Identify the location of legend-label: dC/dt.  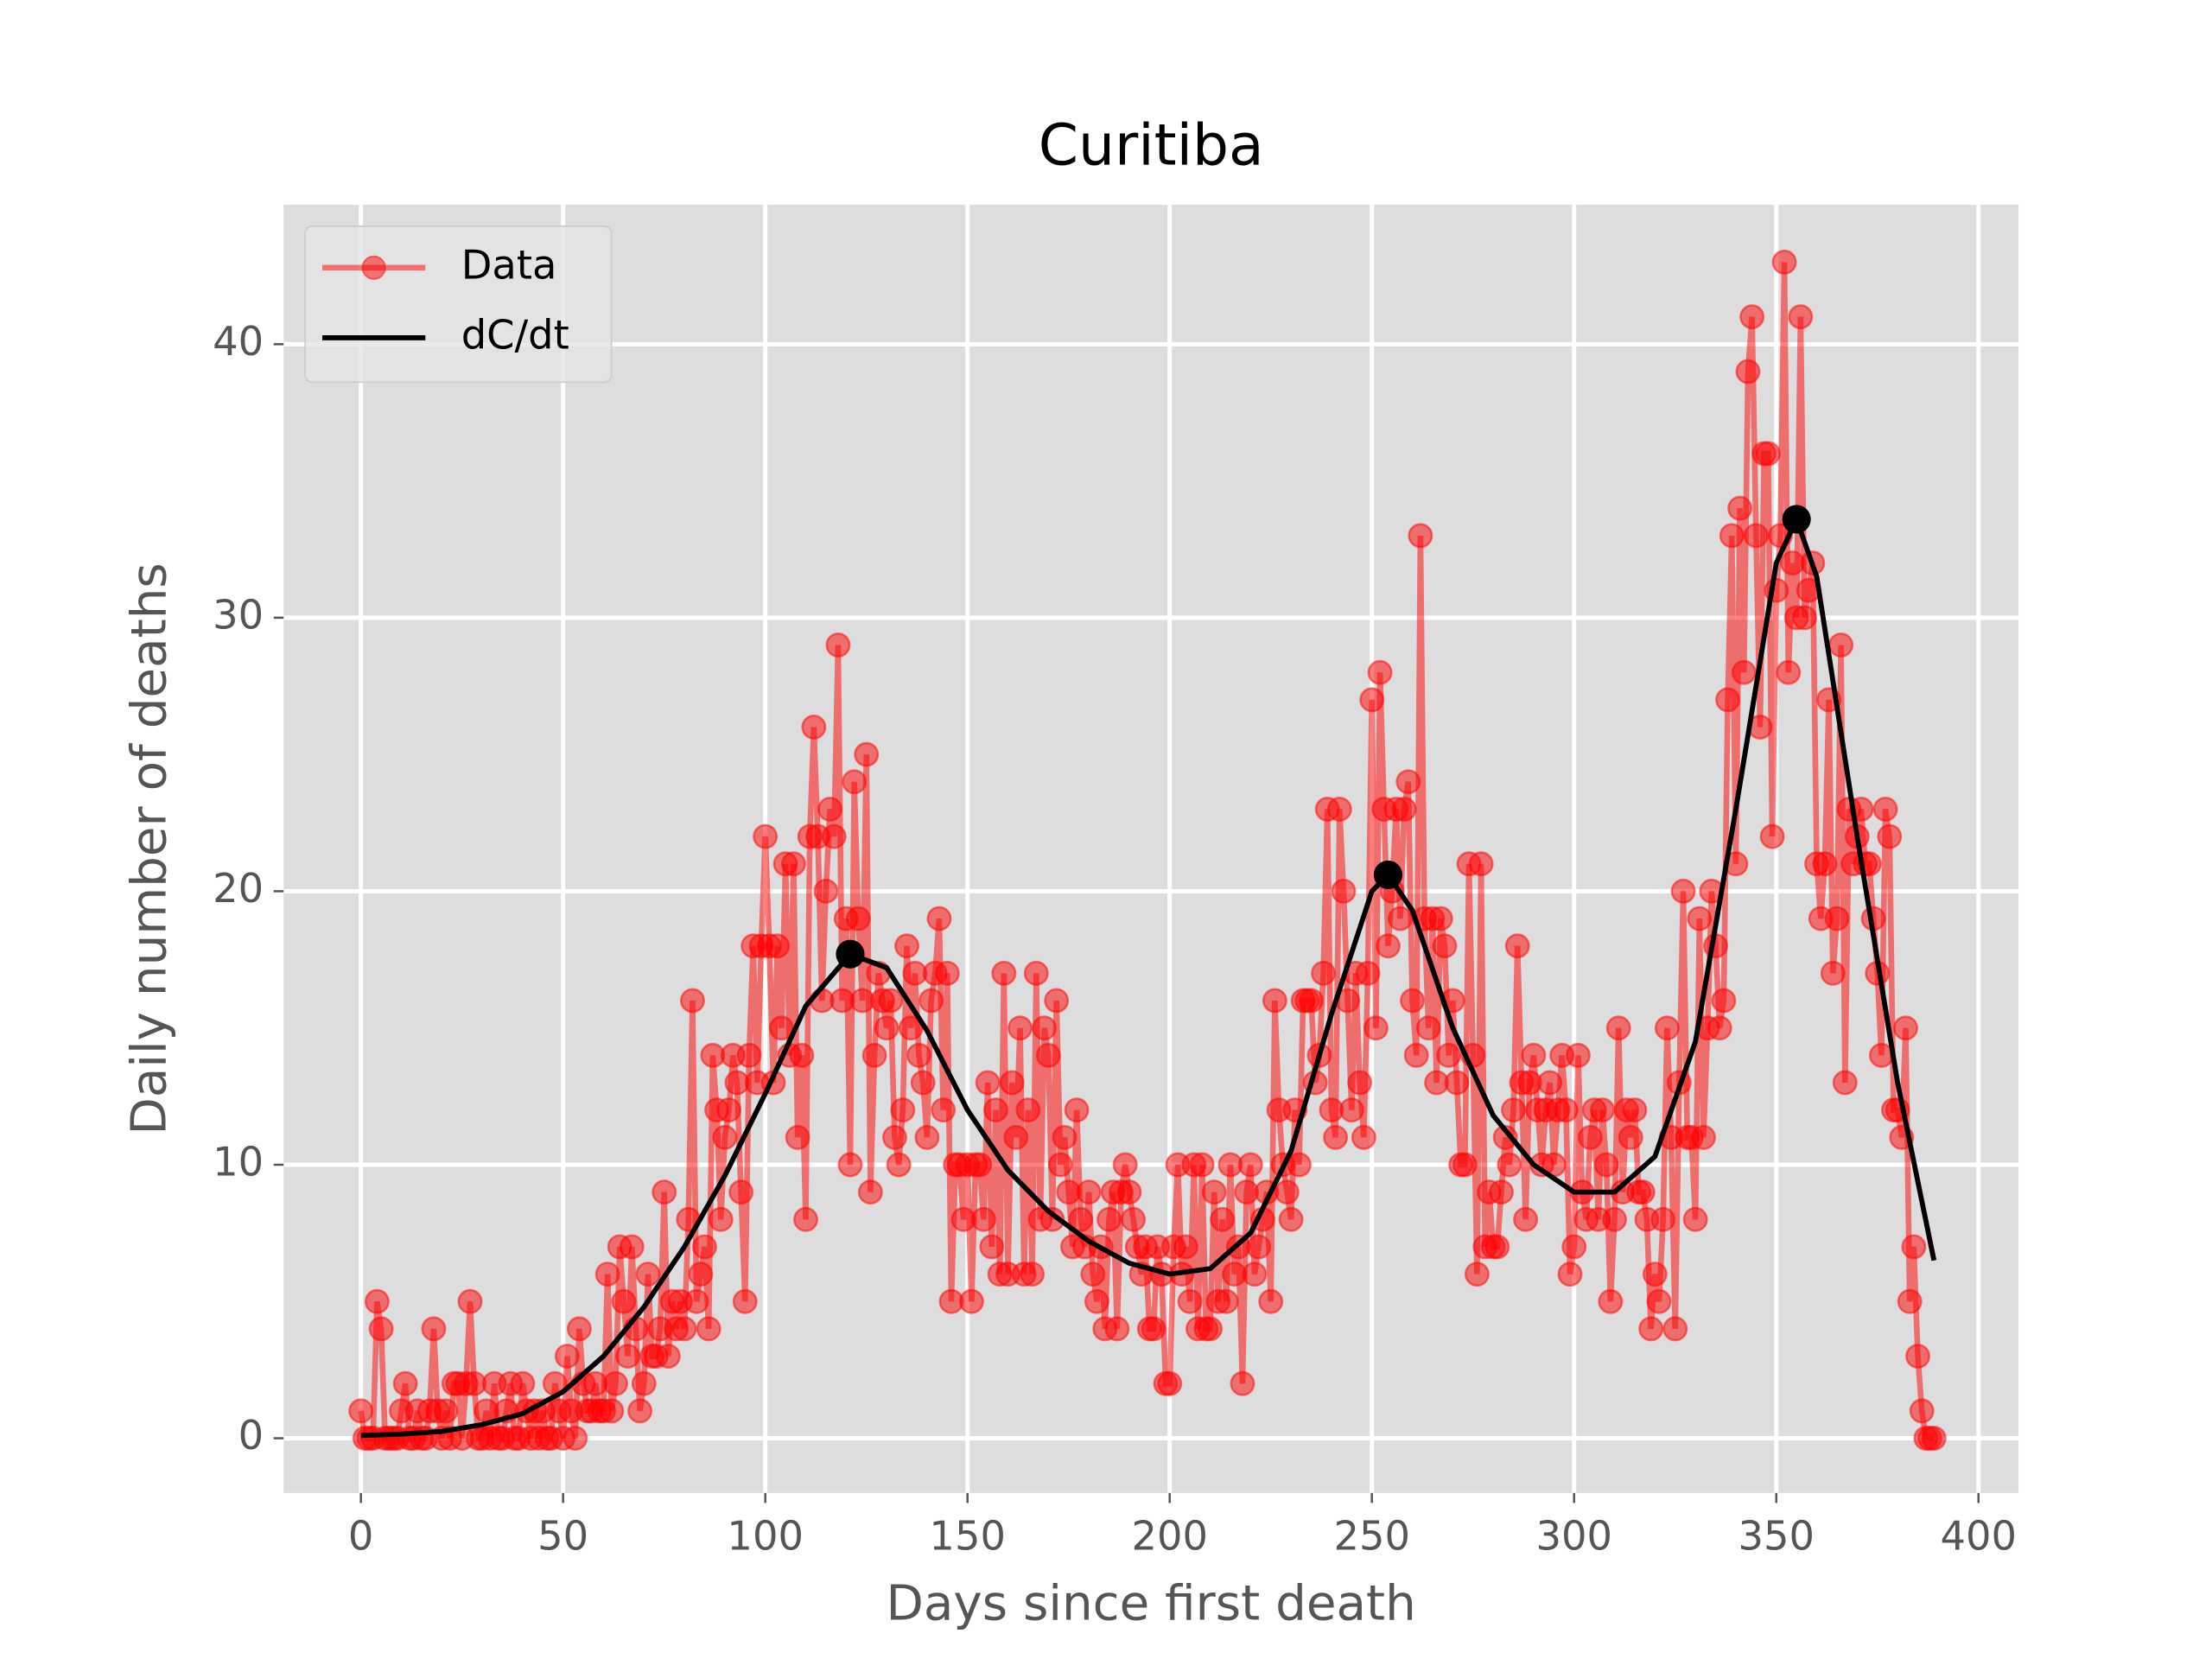
(515, 334).